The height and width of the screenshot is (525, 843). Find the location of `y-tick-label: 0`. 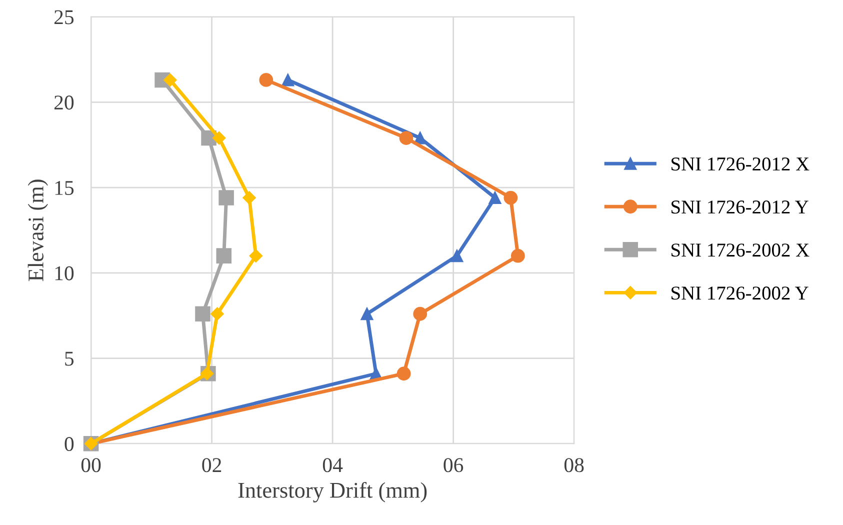

y-tick-label: 0 is located at coordinates (69, 444).